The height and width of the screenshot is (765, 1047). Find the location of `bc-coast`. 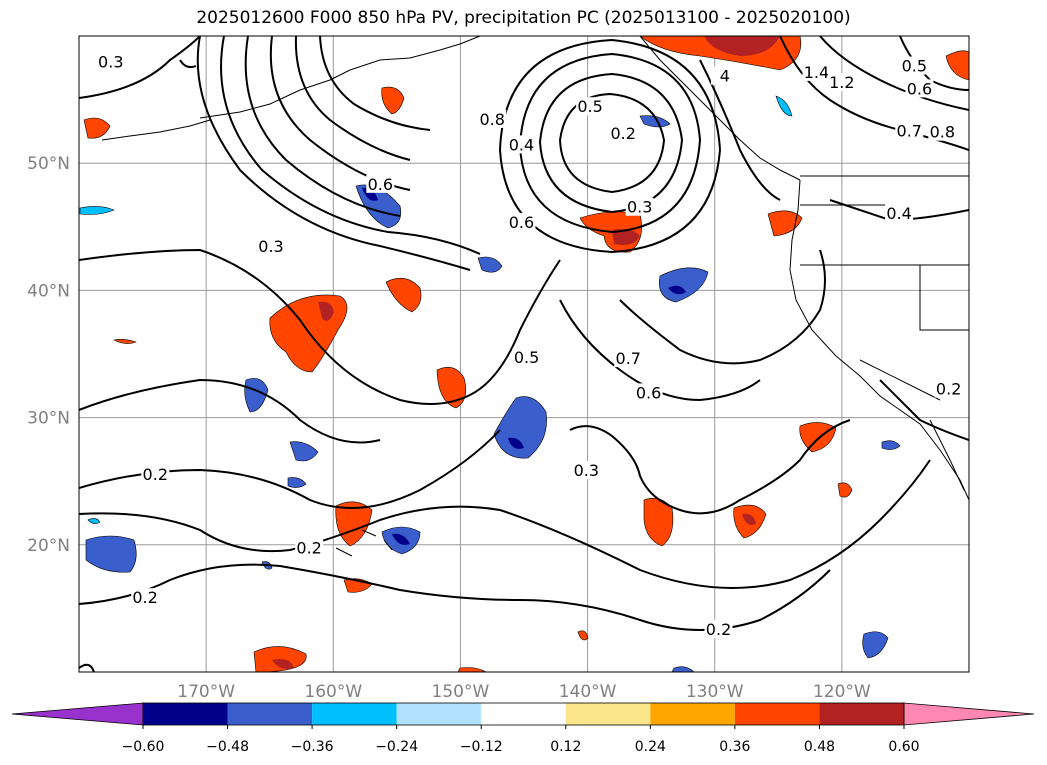

bc-coast is located at coordinates (720, 108).